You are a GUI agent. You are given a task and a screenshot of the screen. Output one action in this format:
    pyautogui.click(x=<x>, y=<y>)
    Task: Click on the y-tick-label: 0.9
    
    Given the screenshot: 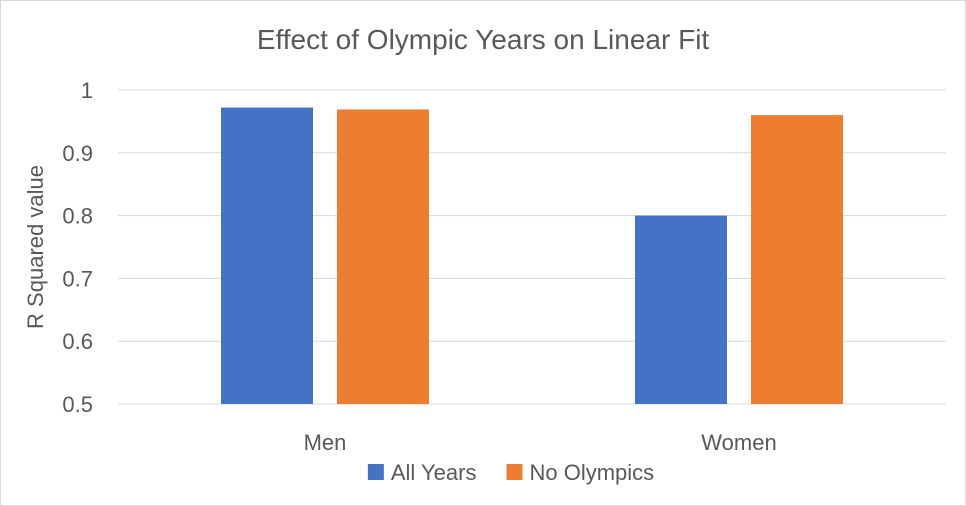 What is the action you would take?
    pyautogui.click(x=77, y=153)
    